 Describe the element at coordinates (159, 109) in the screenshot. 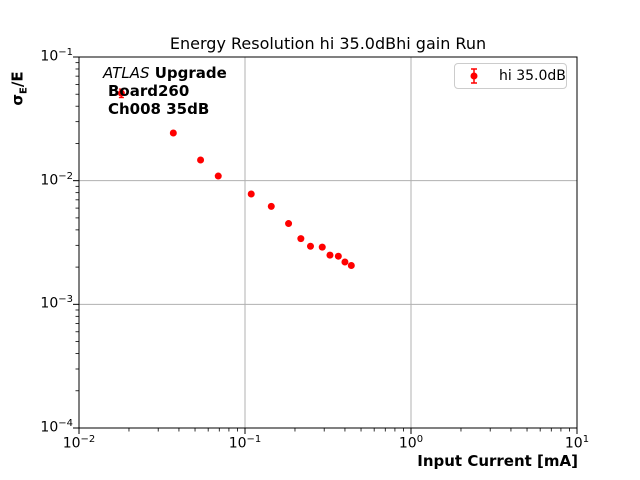

I see `annotation-line-3: Ch008 35dB` at that location.